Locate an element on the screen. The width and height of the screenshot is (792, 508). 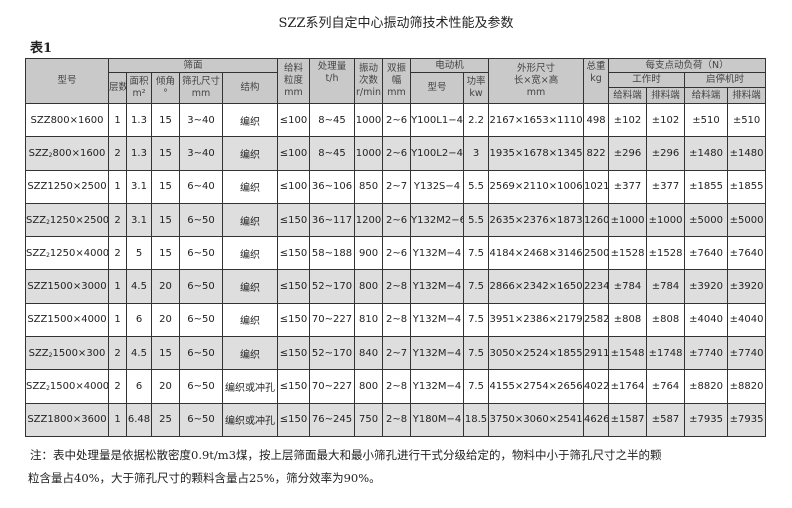
cell-w-dis: ±784 is located at coordinates (666, 286).